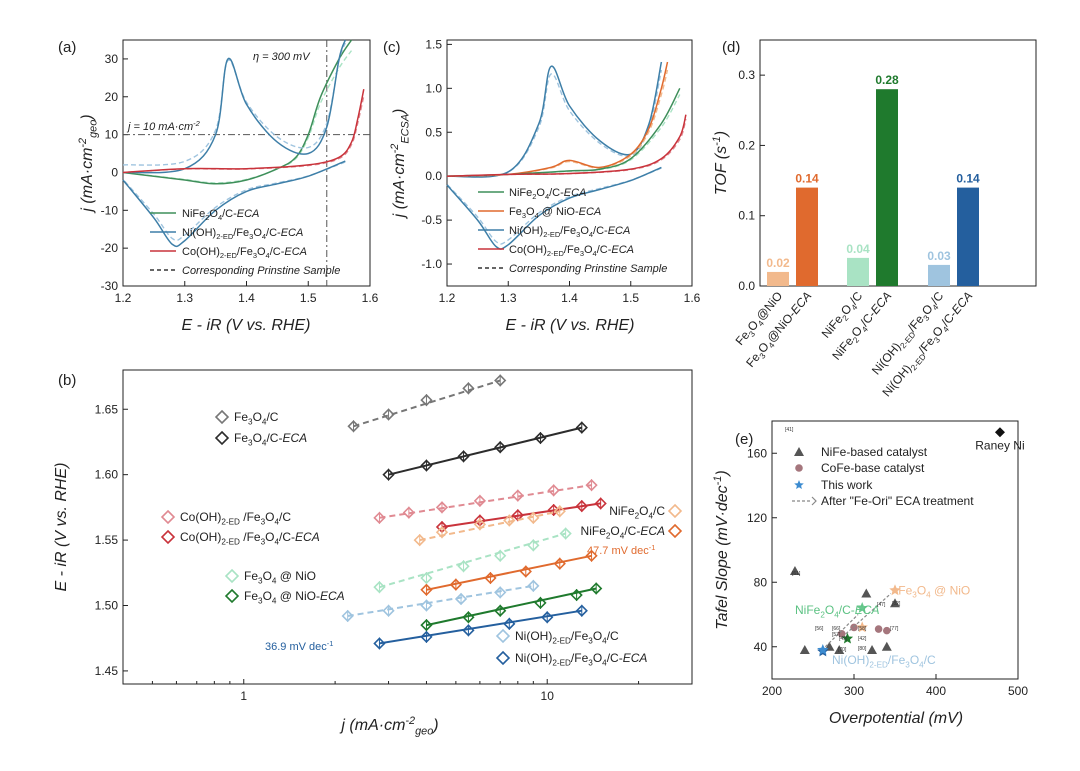  I want to click on y-tick-label: 20, so click(112, 97).